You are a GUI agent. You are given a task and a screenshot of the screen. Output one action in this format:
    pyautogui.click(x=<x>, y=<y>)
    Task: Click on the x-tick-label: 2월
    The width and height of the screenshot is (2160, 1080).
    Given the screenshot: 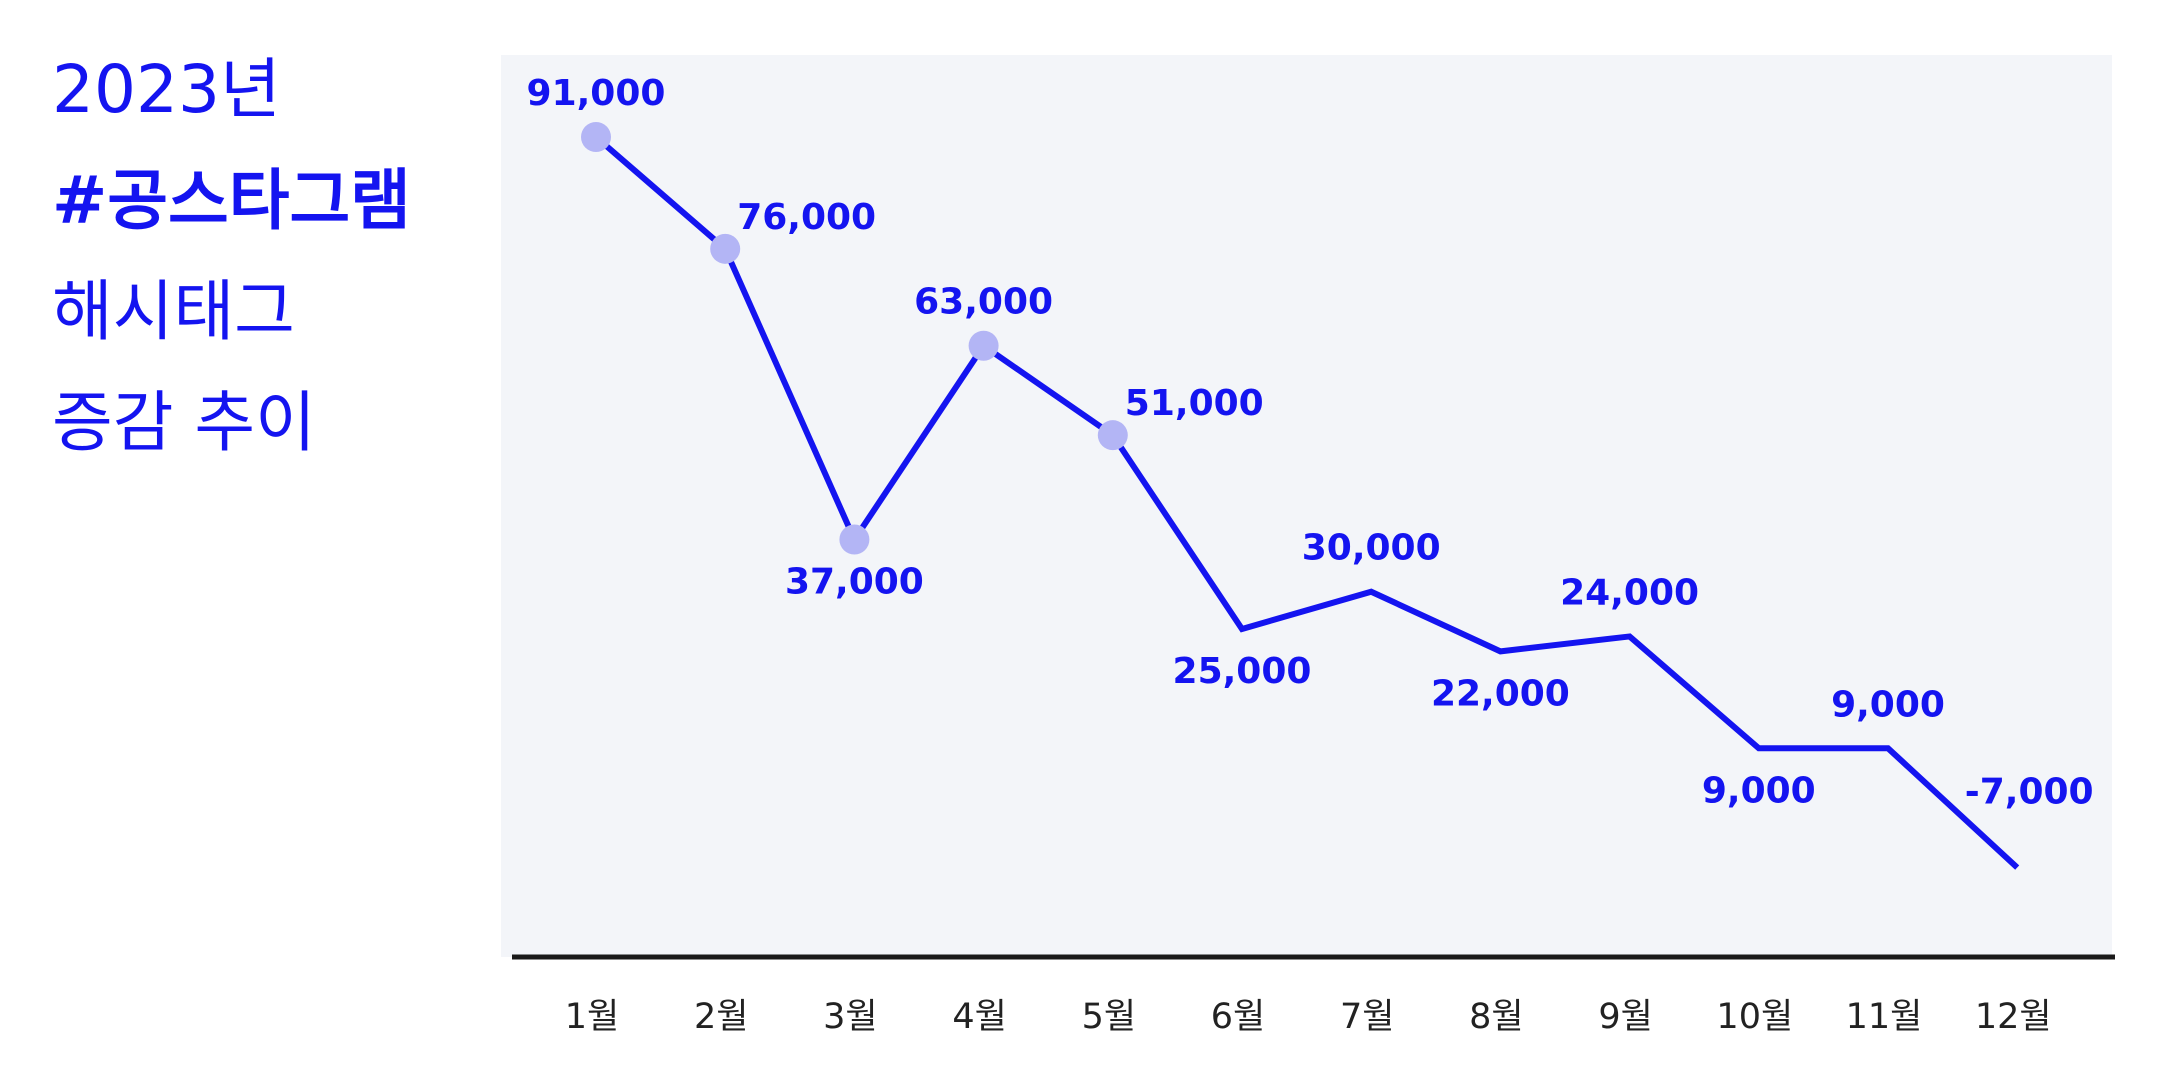 What is the action you would take?
    pyautogui.click(x=721, y=1017)
    